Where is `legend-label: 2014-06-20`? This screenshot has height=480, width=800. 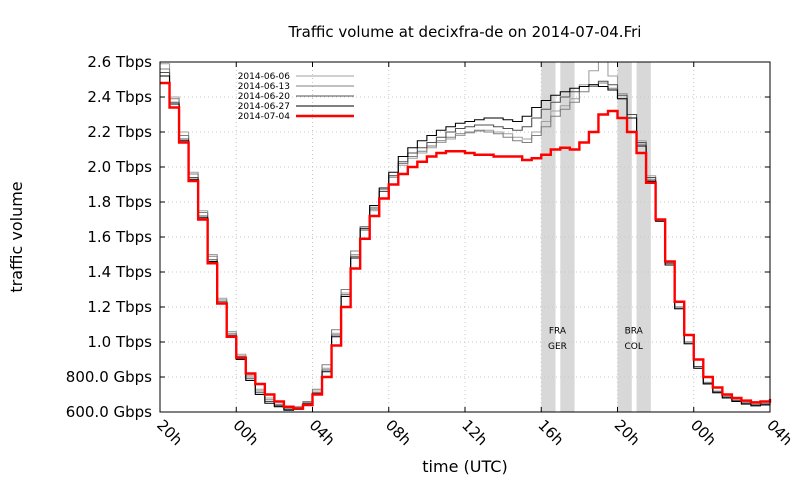 legend-label: 2014-06-20 is located at coordinates (264, 97).